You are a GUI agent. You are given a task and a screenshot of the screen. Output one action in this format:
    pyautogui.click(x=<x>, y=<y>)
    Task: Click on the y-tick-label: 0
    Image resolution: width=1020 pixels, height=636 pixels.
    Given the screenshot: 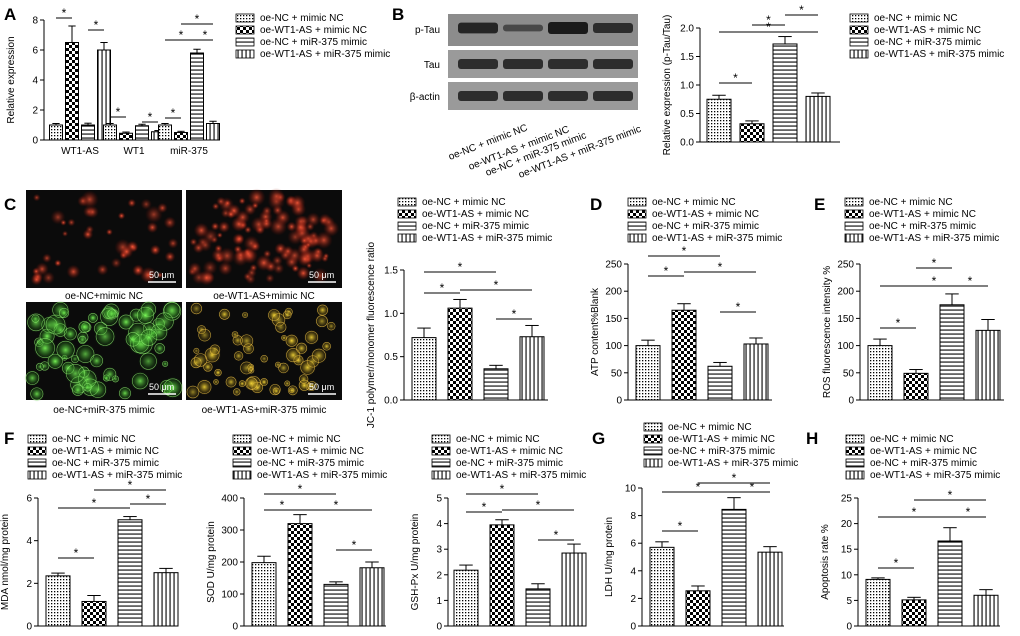 What is the action you would take?
    pyautogui.click(x=29, y=627)
    